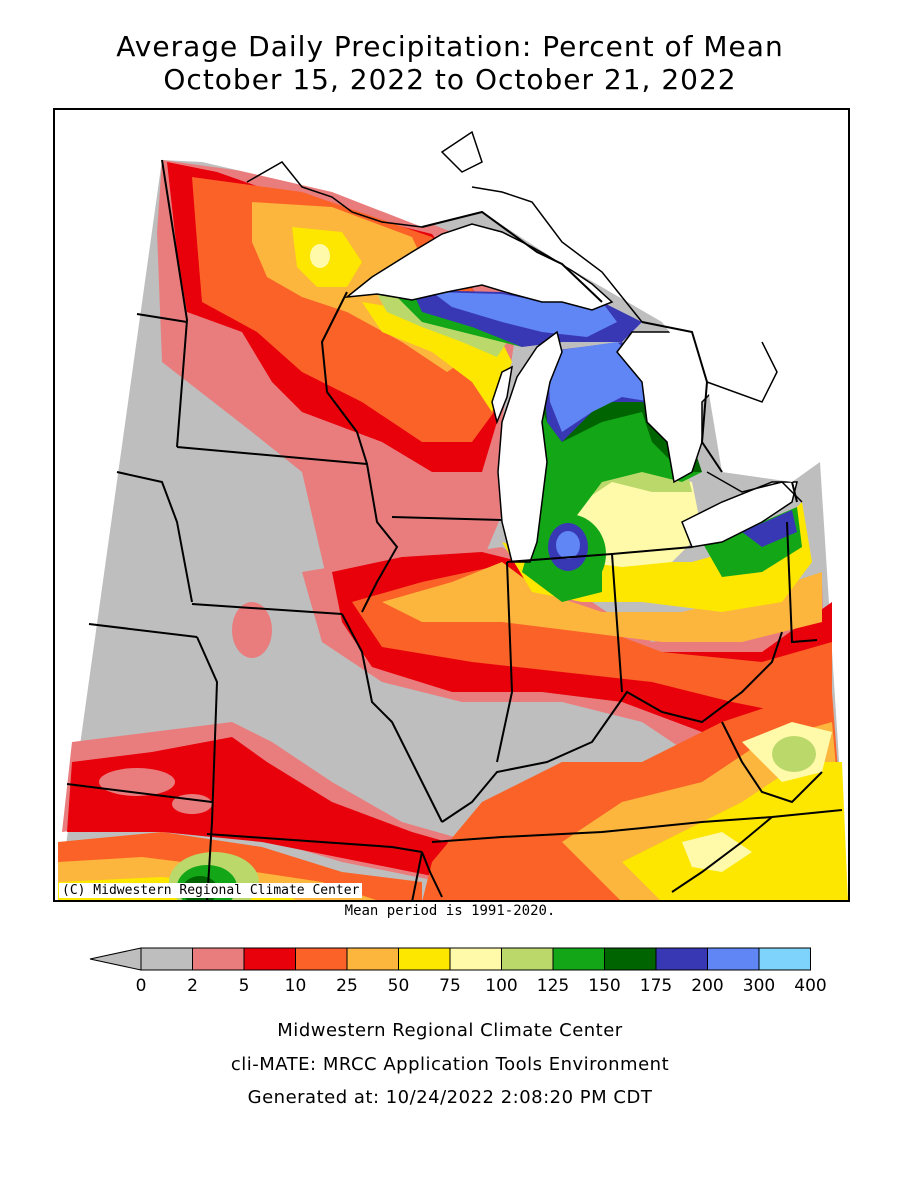 This screenshot has width=900, height=1200. What do you see at coordinates (115, 959) in the screenshot?
I see `legend-below-zero-arrow` at bounding box center [115, 959].